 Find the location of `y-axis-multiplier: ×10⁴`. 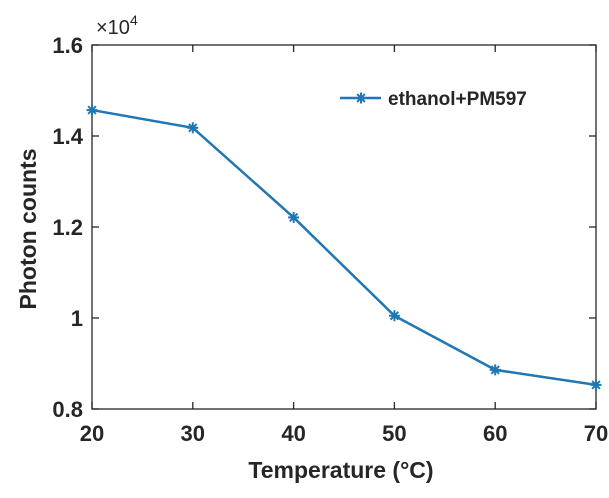

y-axis-multiplier: ×10⁴ is located at coordinates (117, 25).